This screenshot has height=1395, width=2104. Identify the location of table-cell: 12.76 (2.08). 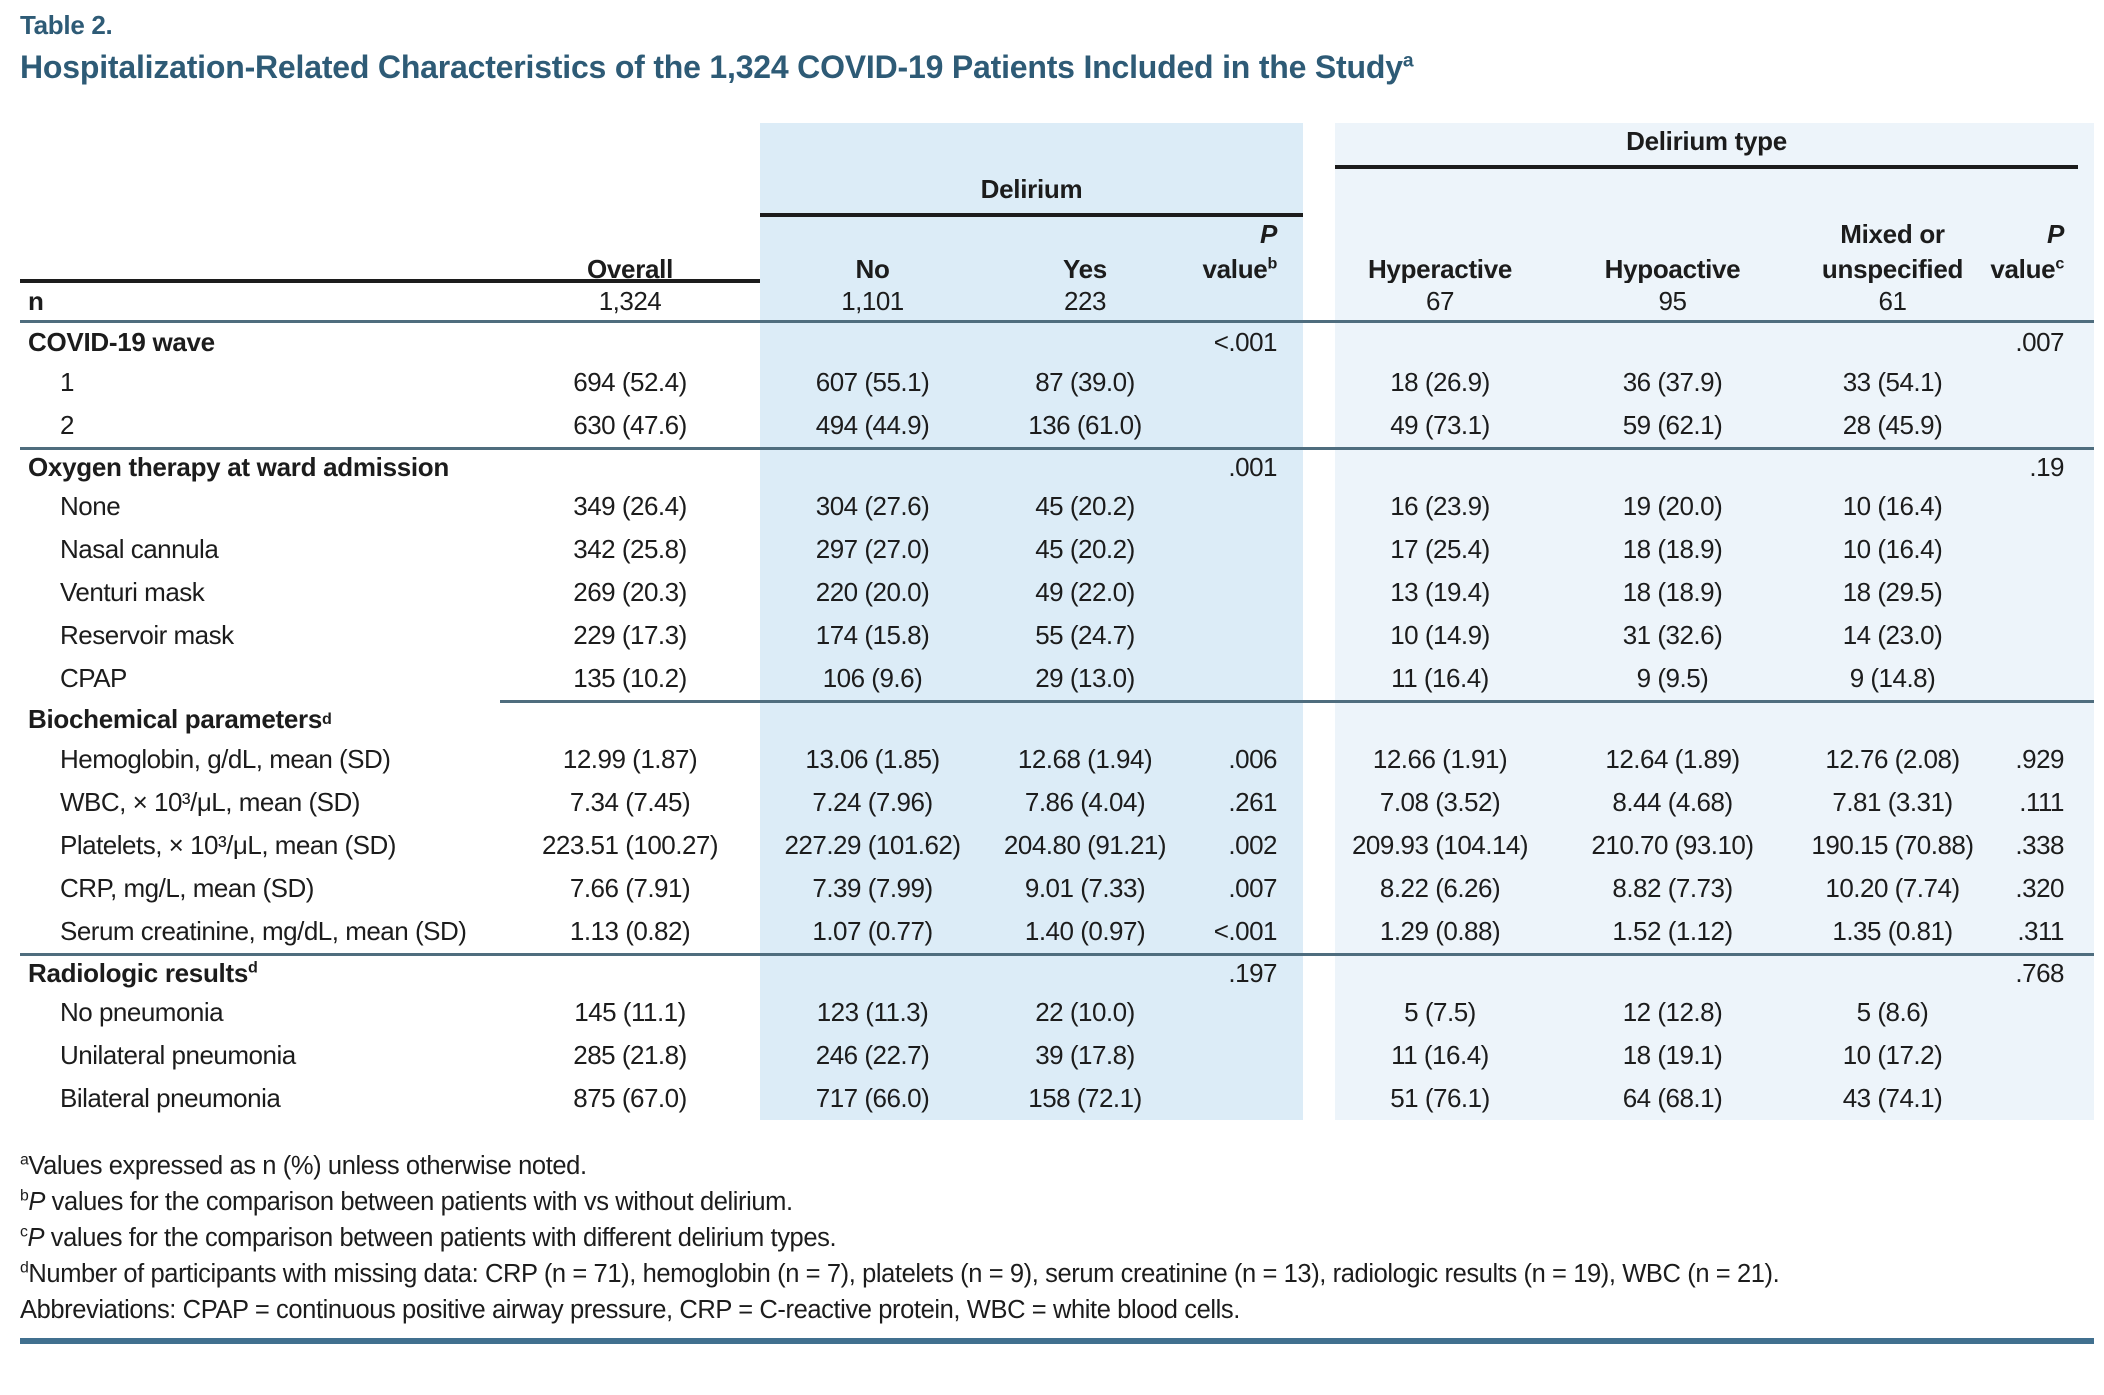
(1892, 759).